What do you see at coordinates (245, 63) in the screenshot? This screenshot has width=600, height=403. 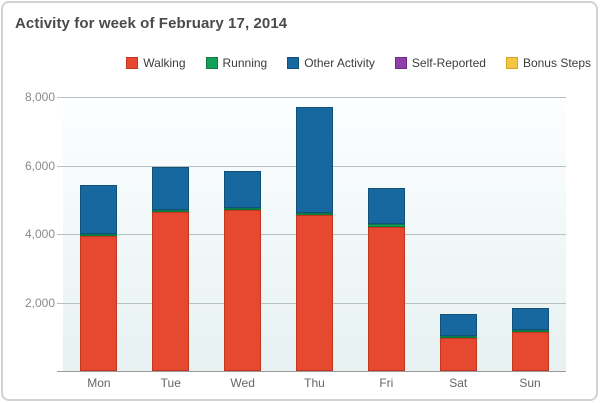 I see `legend-label: Running` at bounding box center [245, 63].